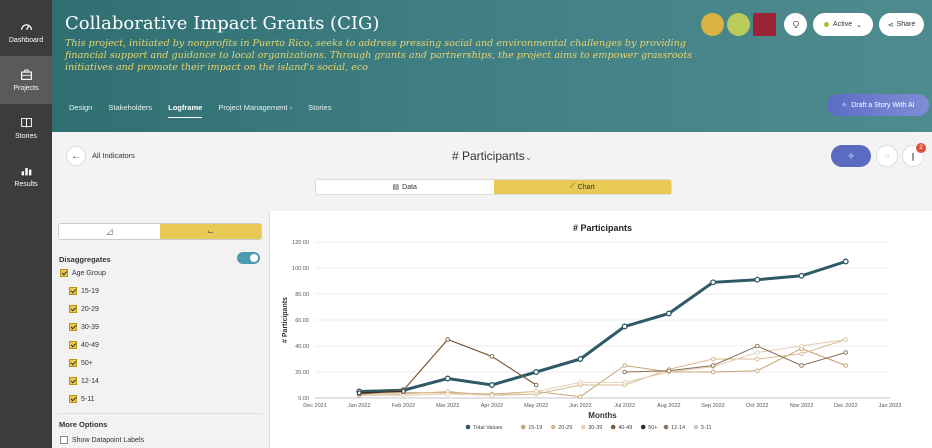 Image resolution: width=932 pixels, height=448 pixels. What do you see at coordinates (843, 24) in the screenshot?
I see `status-dropdown: Active ⌄` at bounding box center [843, 24].